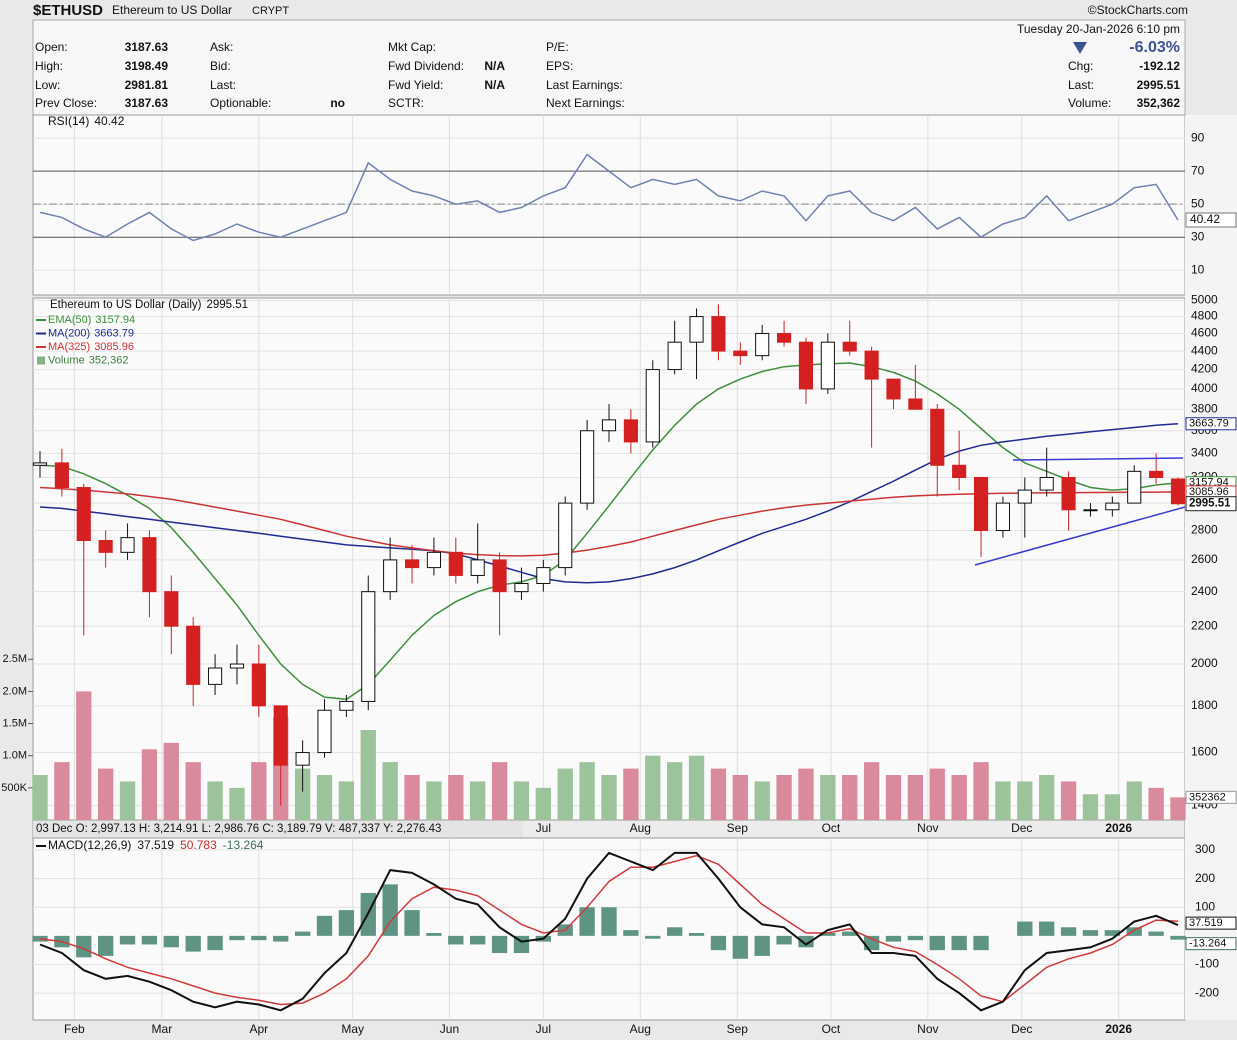  What do you see at coordinates (1081, 85) in the screenshot?
I see `quote-label: Last:` at bounding box center [1081, 85].